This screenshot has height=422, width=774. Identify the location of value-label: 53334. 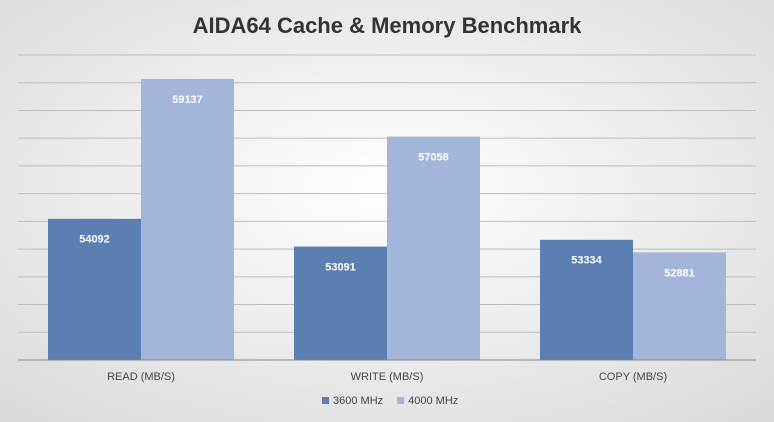
(586, 261).